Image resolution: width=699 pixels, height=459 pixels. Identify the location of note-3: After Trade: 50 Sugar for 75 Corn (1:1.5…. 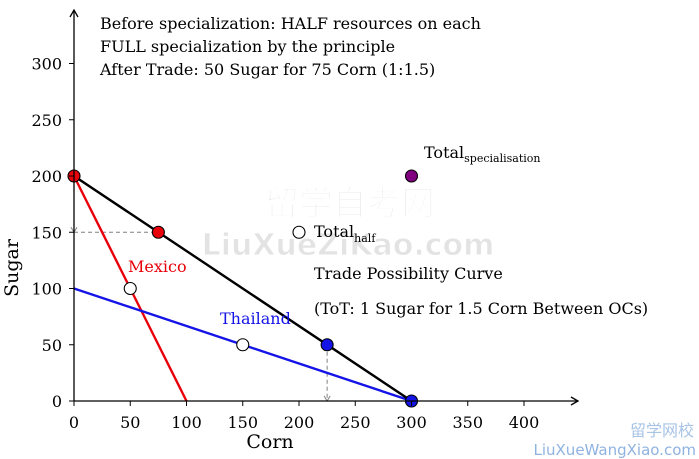
(267, 69).